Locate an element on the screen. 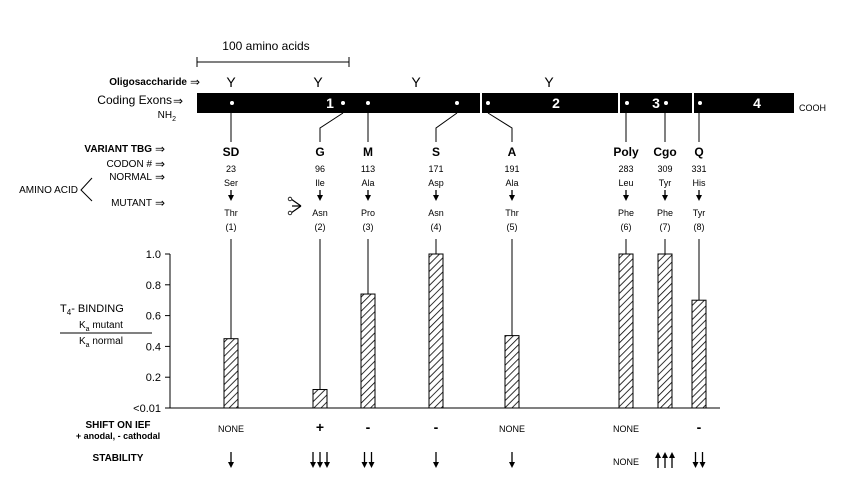  variant-column-m: M 113 Ala Pro (3) - is located at coordinates (368, 290).